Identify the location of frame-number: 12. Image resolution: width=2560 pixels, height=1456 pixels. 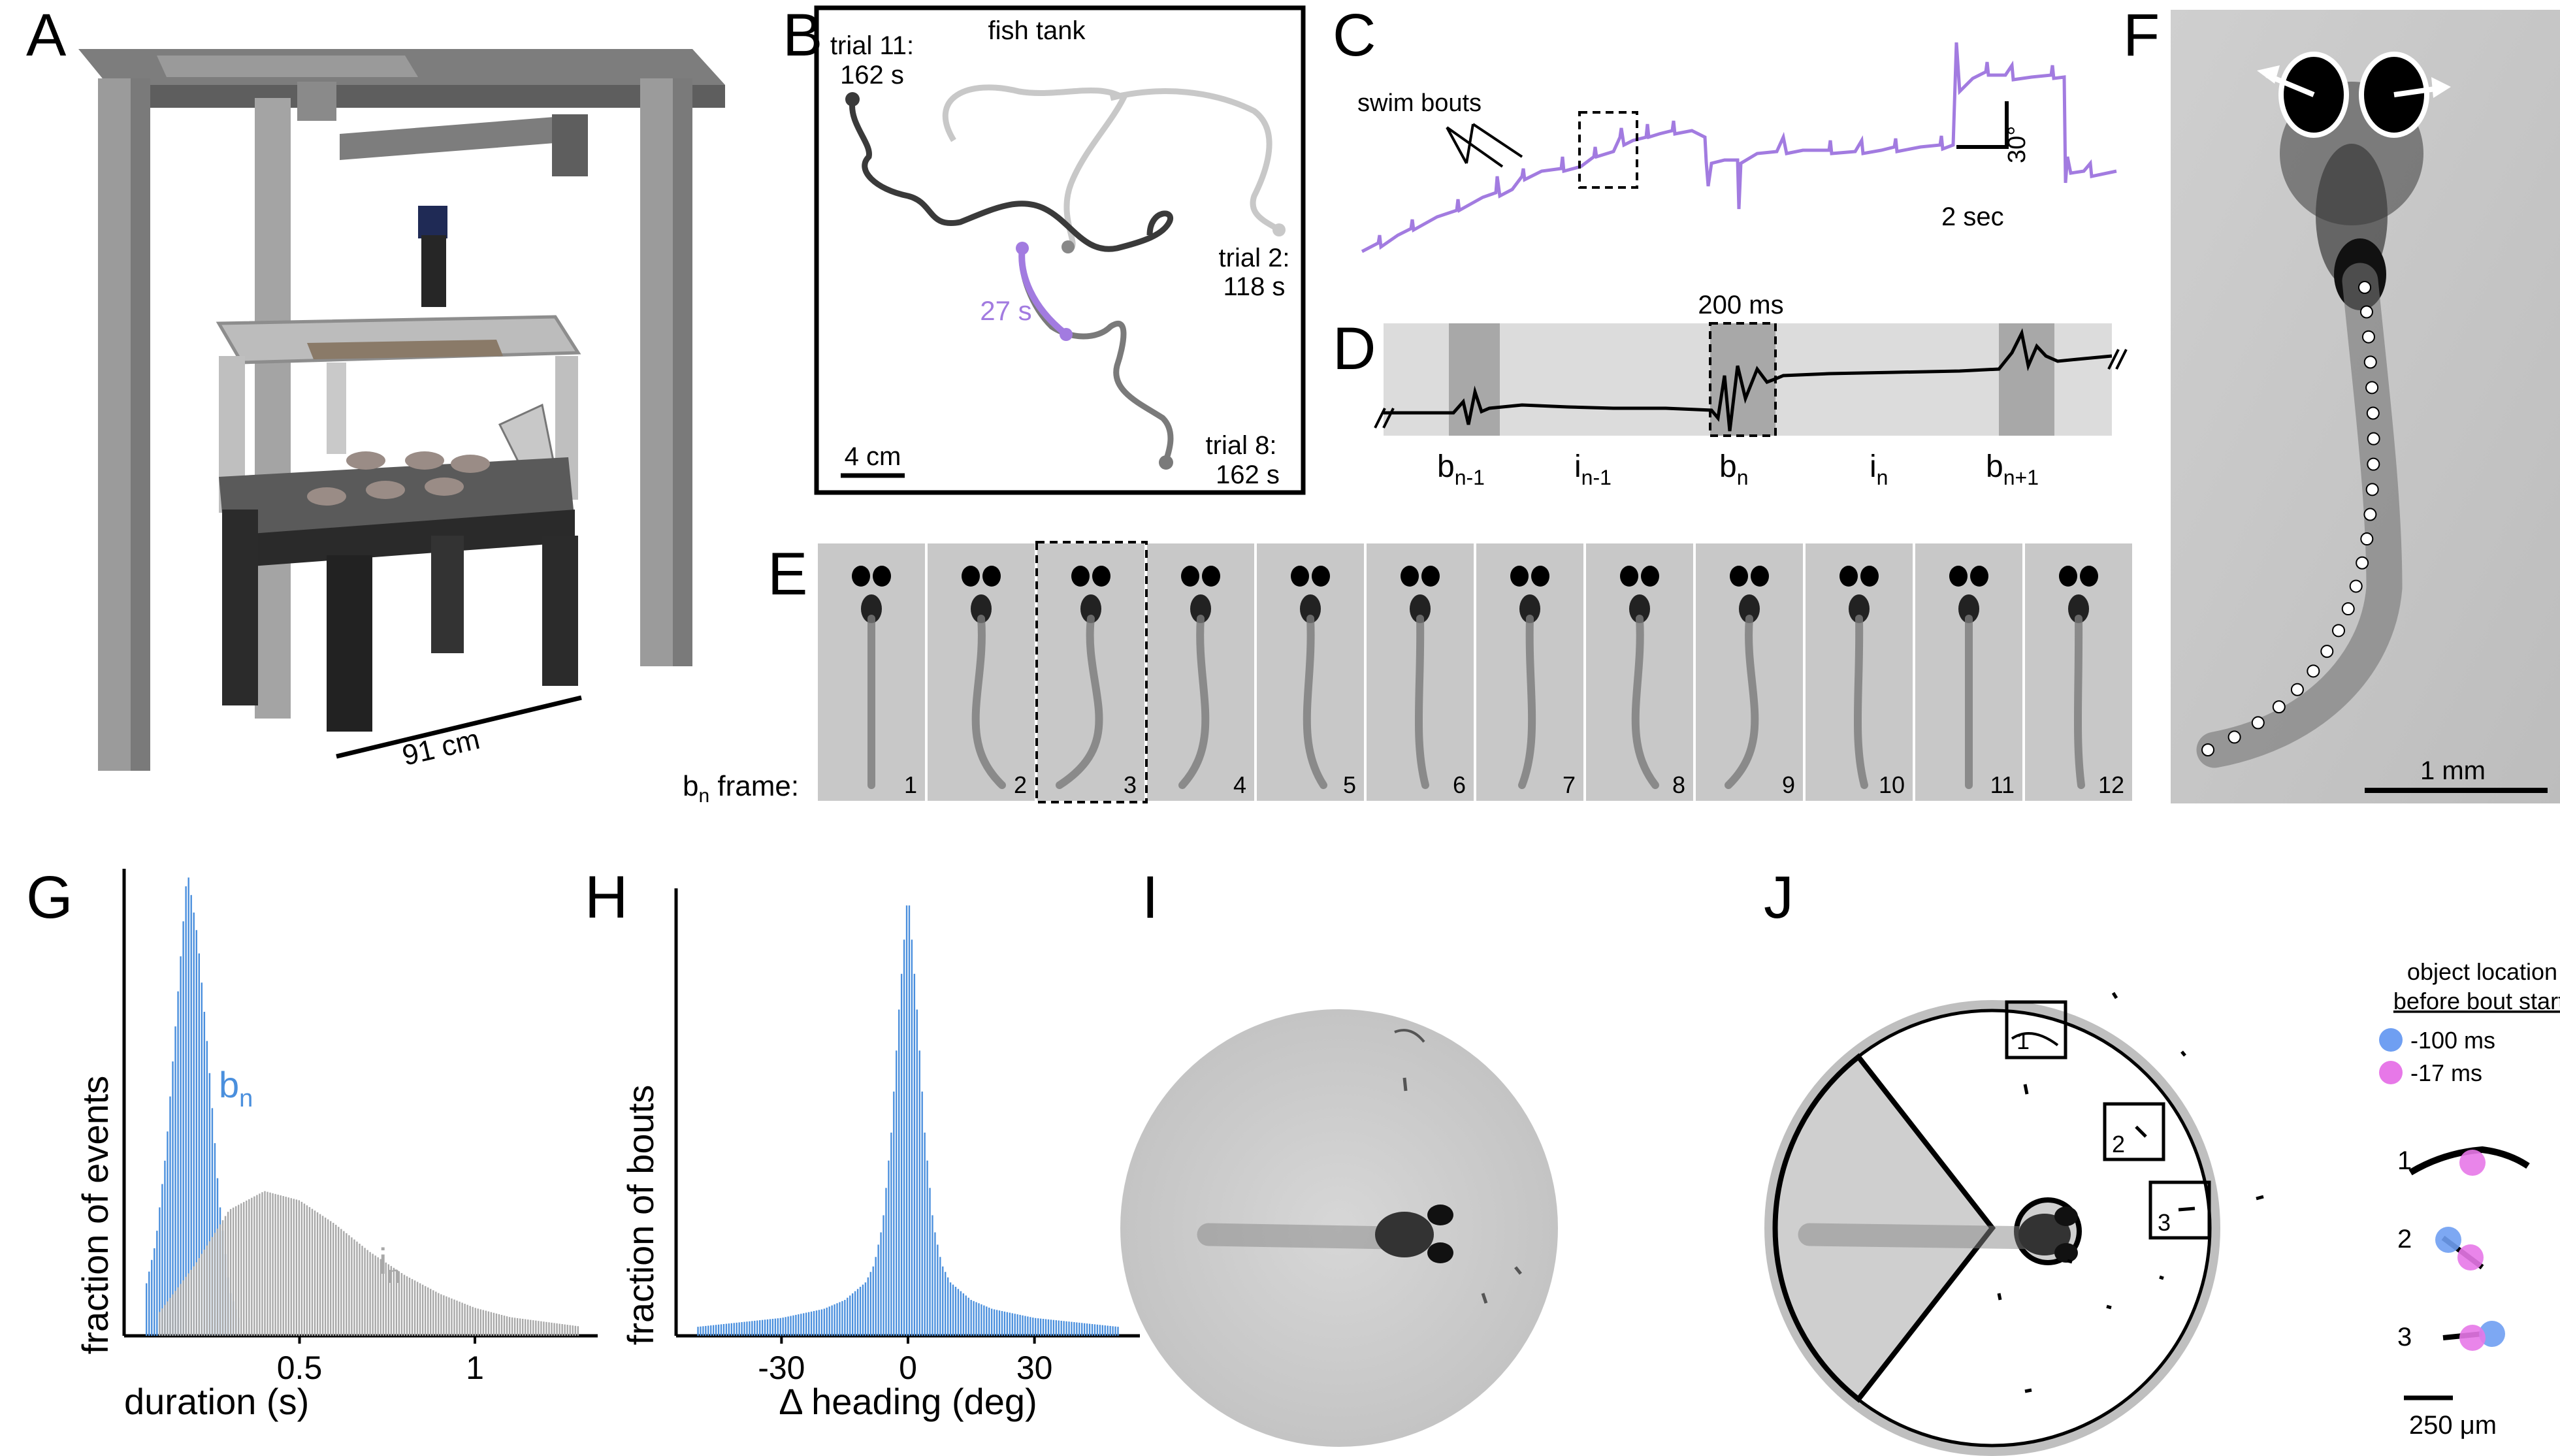
(2111, 784).